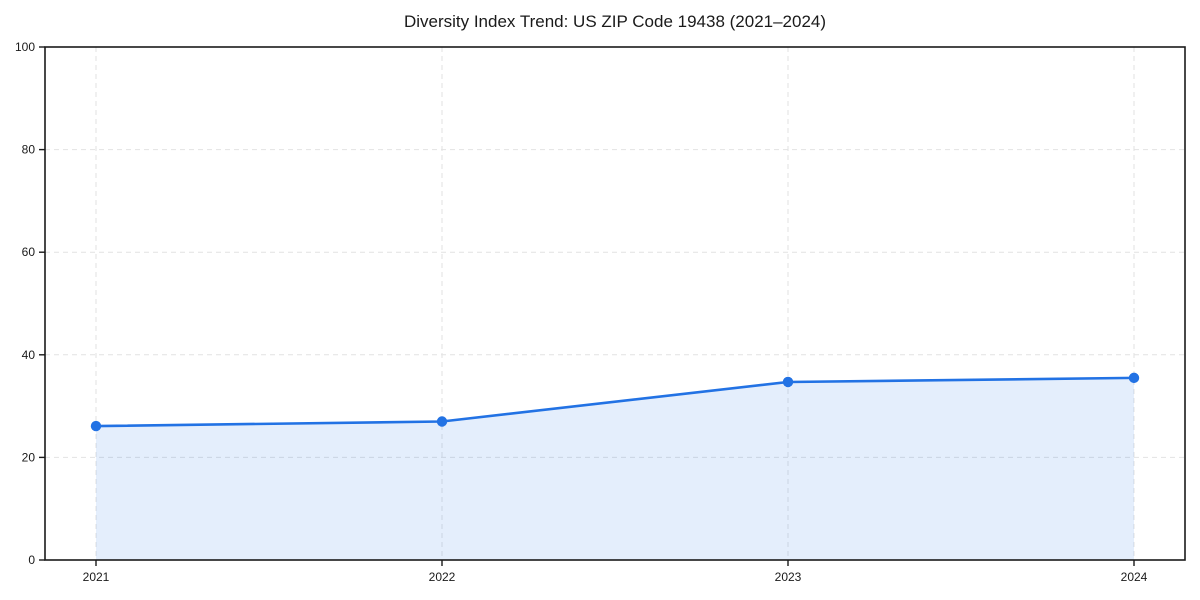 This screenshot has height=600, width=1200. I want to click on y-tick-label: 80, so click(29, 150).